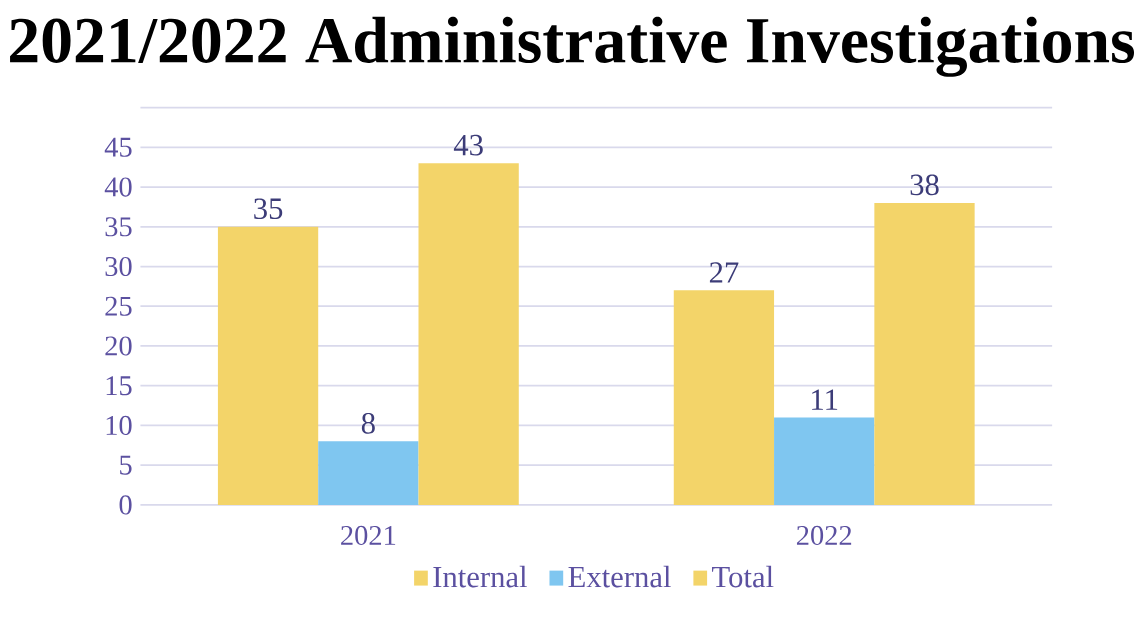 This screenshot has width=1143, height=631. Describe the element at coordinates (119, 425) in the screenshot. I see `y-tick-label: 10` at that location.